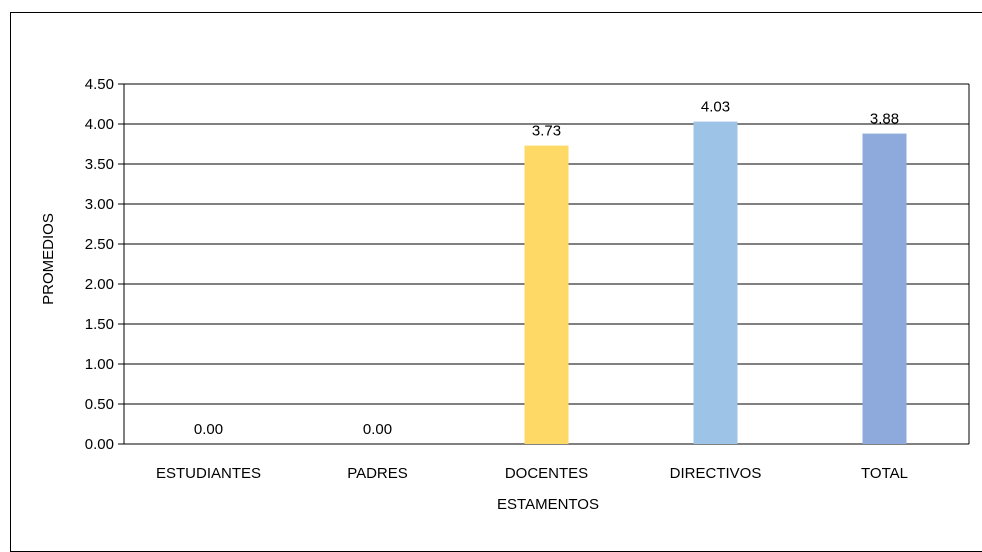 The width and height of the screenshot is (982, 552). I want to click on y-tick-label: 1.50, so click(99, 324).